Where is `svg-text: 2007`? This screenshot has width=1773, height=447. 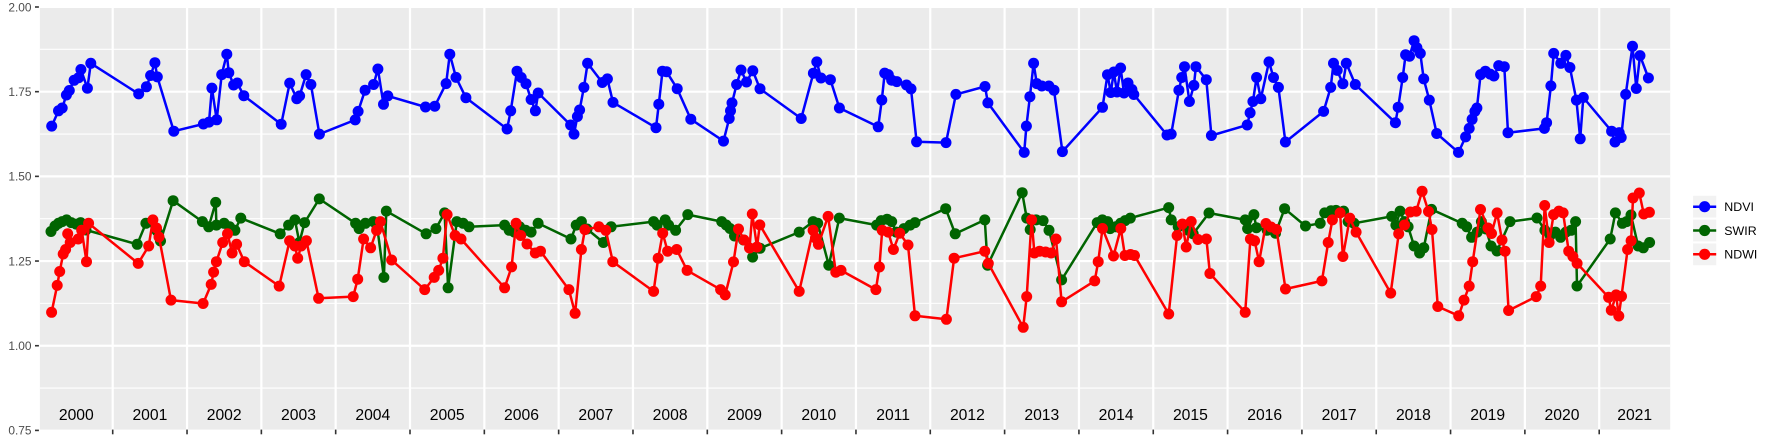
svg-text: 2007 is located at coordinates (595, 415).